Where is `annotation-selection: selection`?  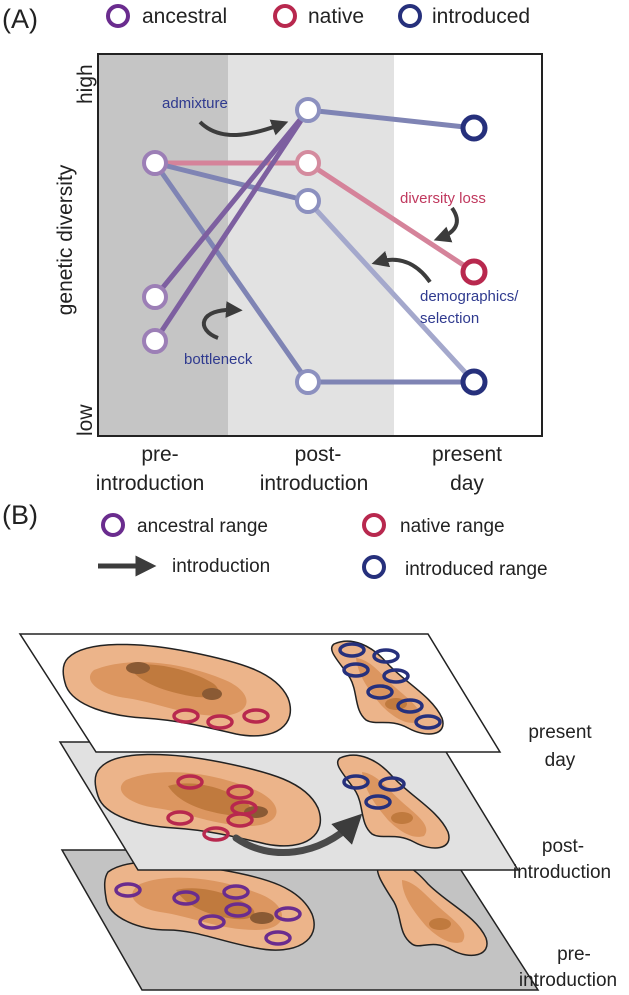 annotation-selection: selection is located at coordinates (449, 318).